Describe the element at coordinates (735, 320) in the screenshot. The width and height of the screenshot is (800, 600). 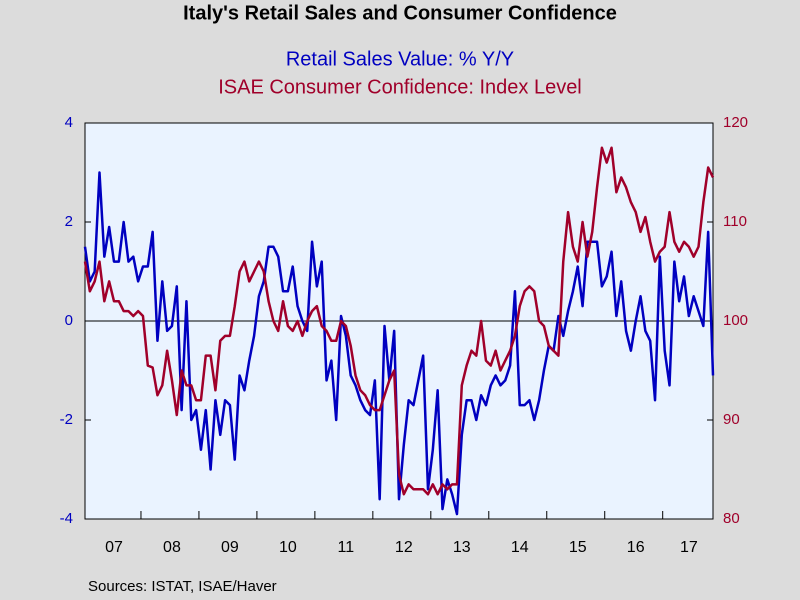
I see `y2-tick-label: 100` at that location.